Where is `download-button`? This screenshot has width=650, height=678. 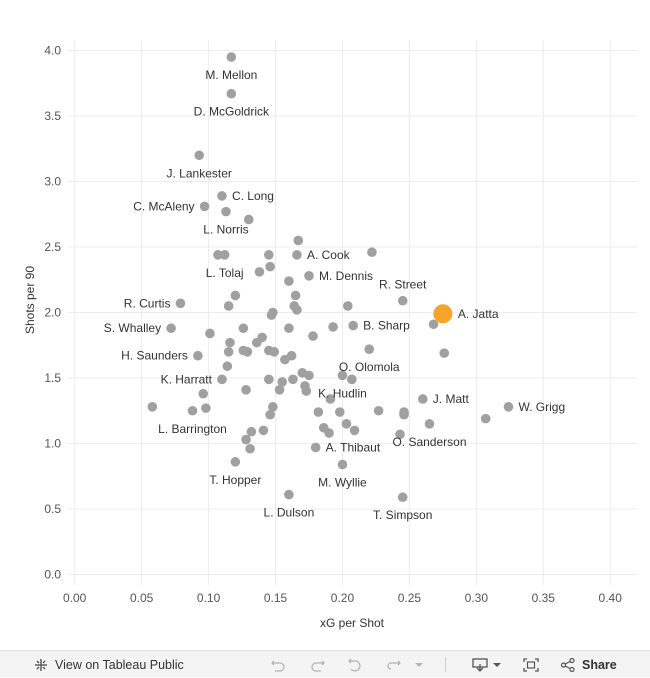
download-button is located at coordinates (487, 664).